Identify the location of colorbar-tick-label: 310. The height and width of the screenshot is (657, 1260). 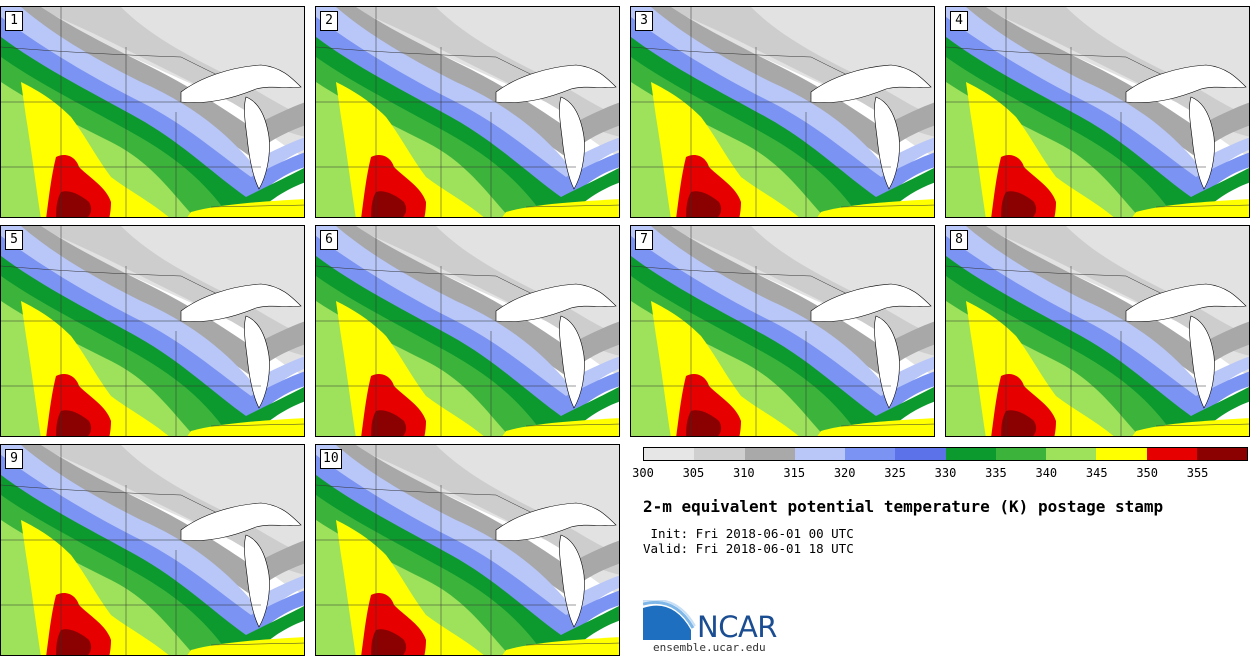
(743, 473).